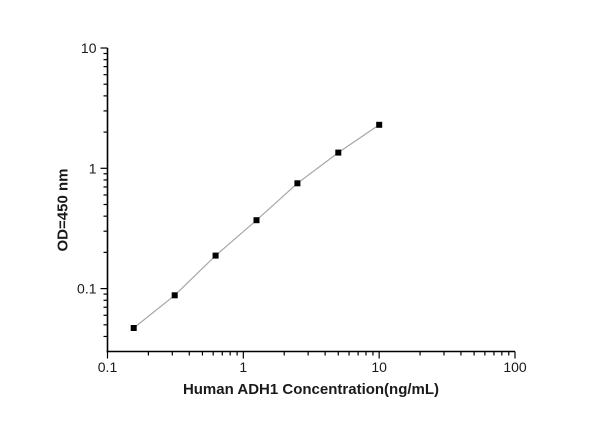 Image resolution: width=600 pixels, height=422 pixels. Describe the element at coordinates (311, 389) in the screenshot. I see `x-axis-title: Human ADH1 Concentration(ng/mL)` at that location.